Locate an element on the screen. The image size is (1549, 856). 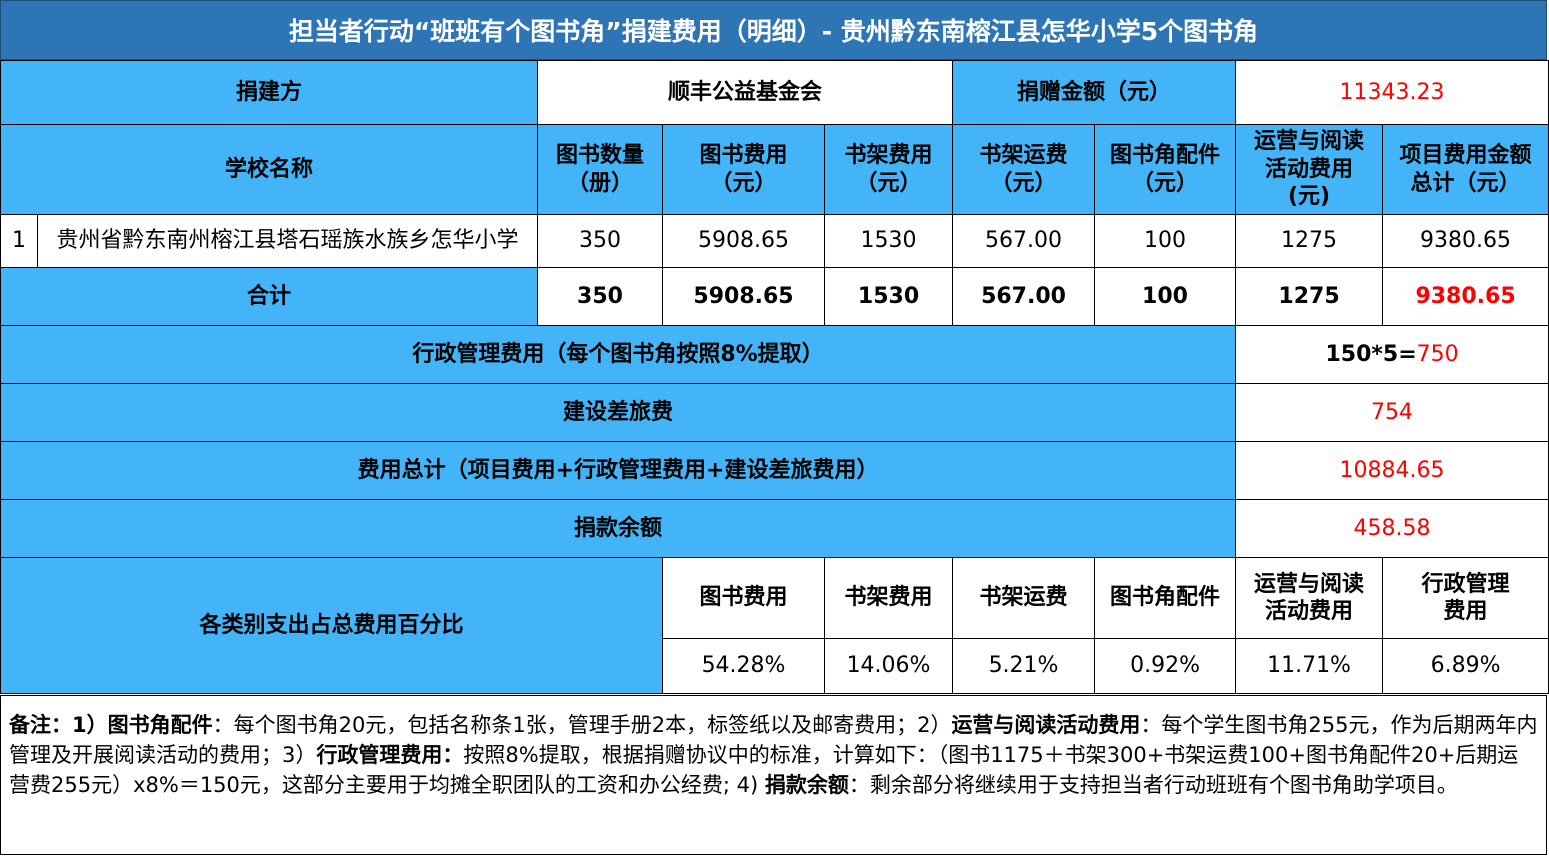
subtotal-book-cost: 5908.65 is located at coordinates (744, 296).